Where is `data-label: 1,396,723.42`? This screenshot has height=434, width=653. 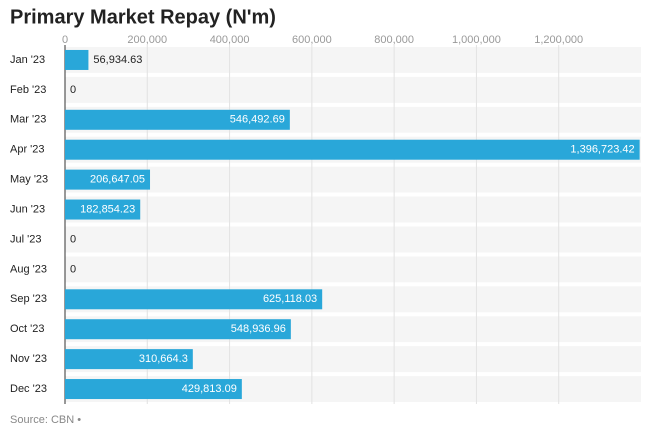 data-label: 1,396,723.42 is located at coordinates (602, 150).